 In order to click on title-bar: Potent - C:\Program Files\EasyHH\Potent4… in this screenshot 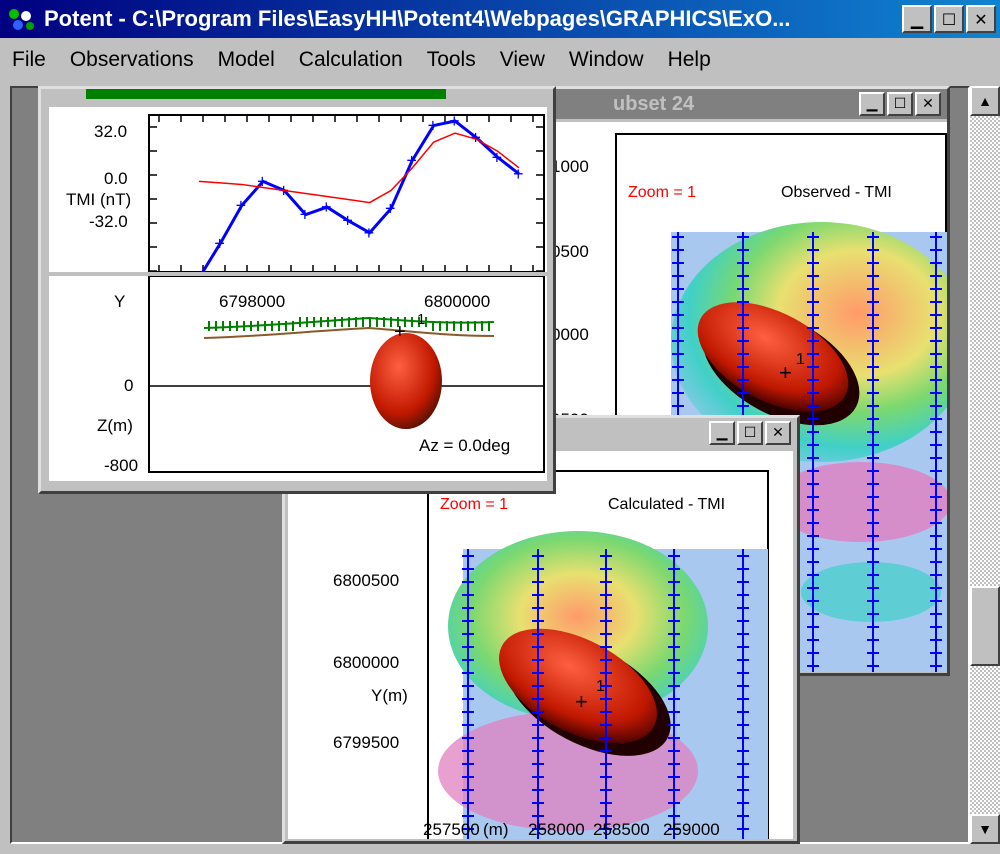, I will do `click(500, 19)`.